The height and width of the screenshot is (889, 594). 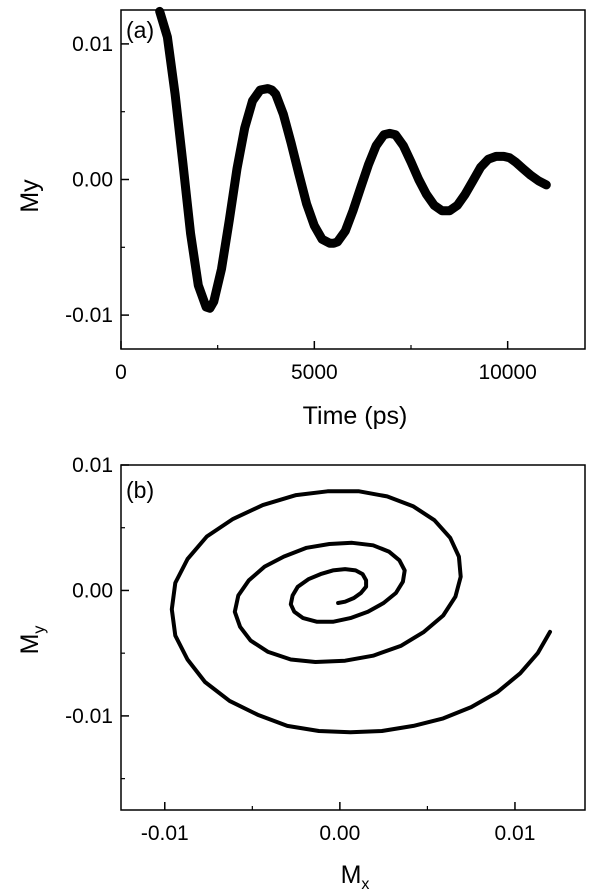 What do you see at coordinates (339, 833) in the screenshot?
I see `panel-b-x-tick-label: 0.00` at bounding box center [339, 833].